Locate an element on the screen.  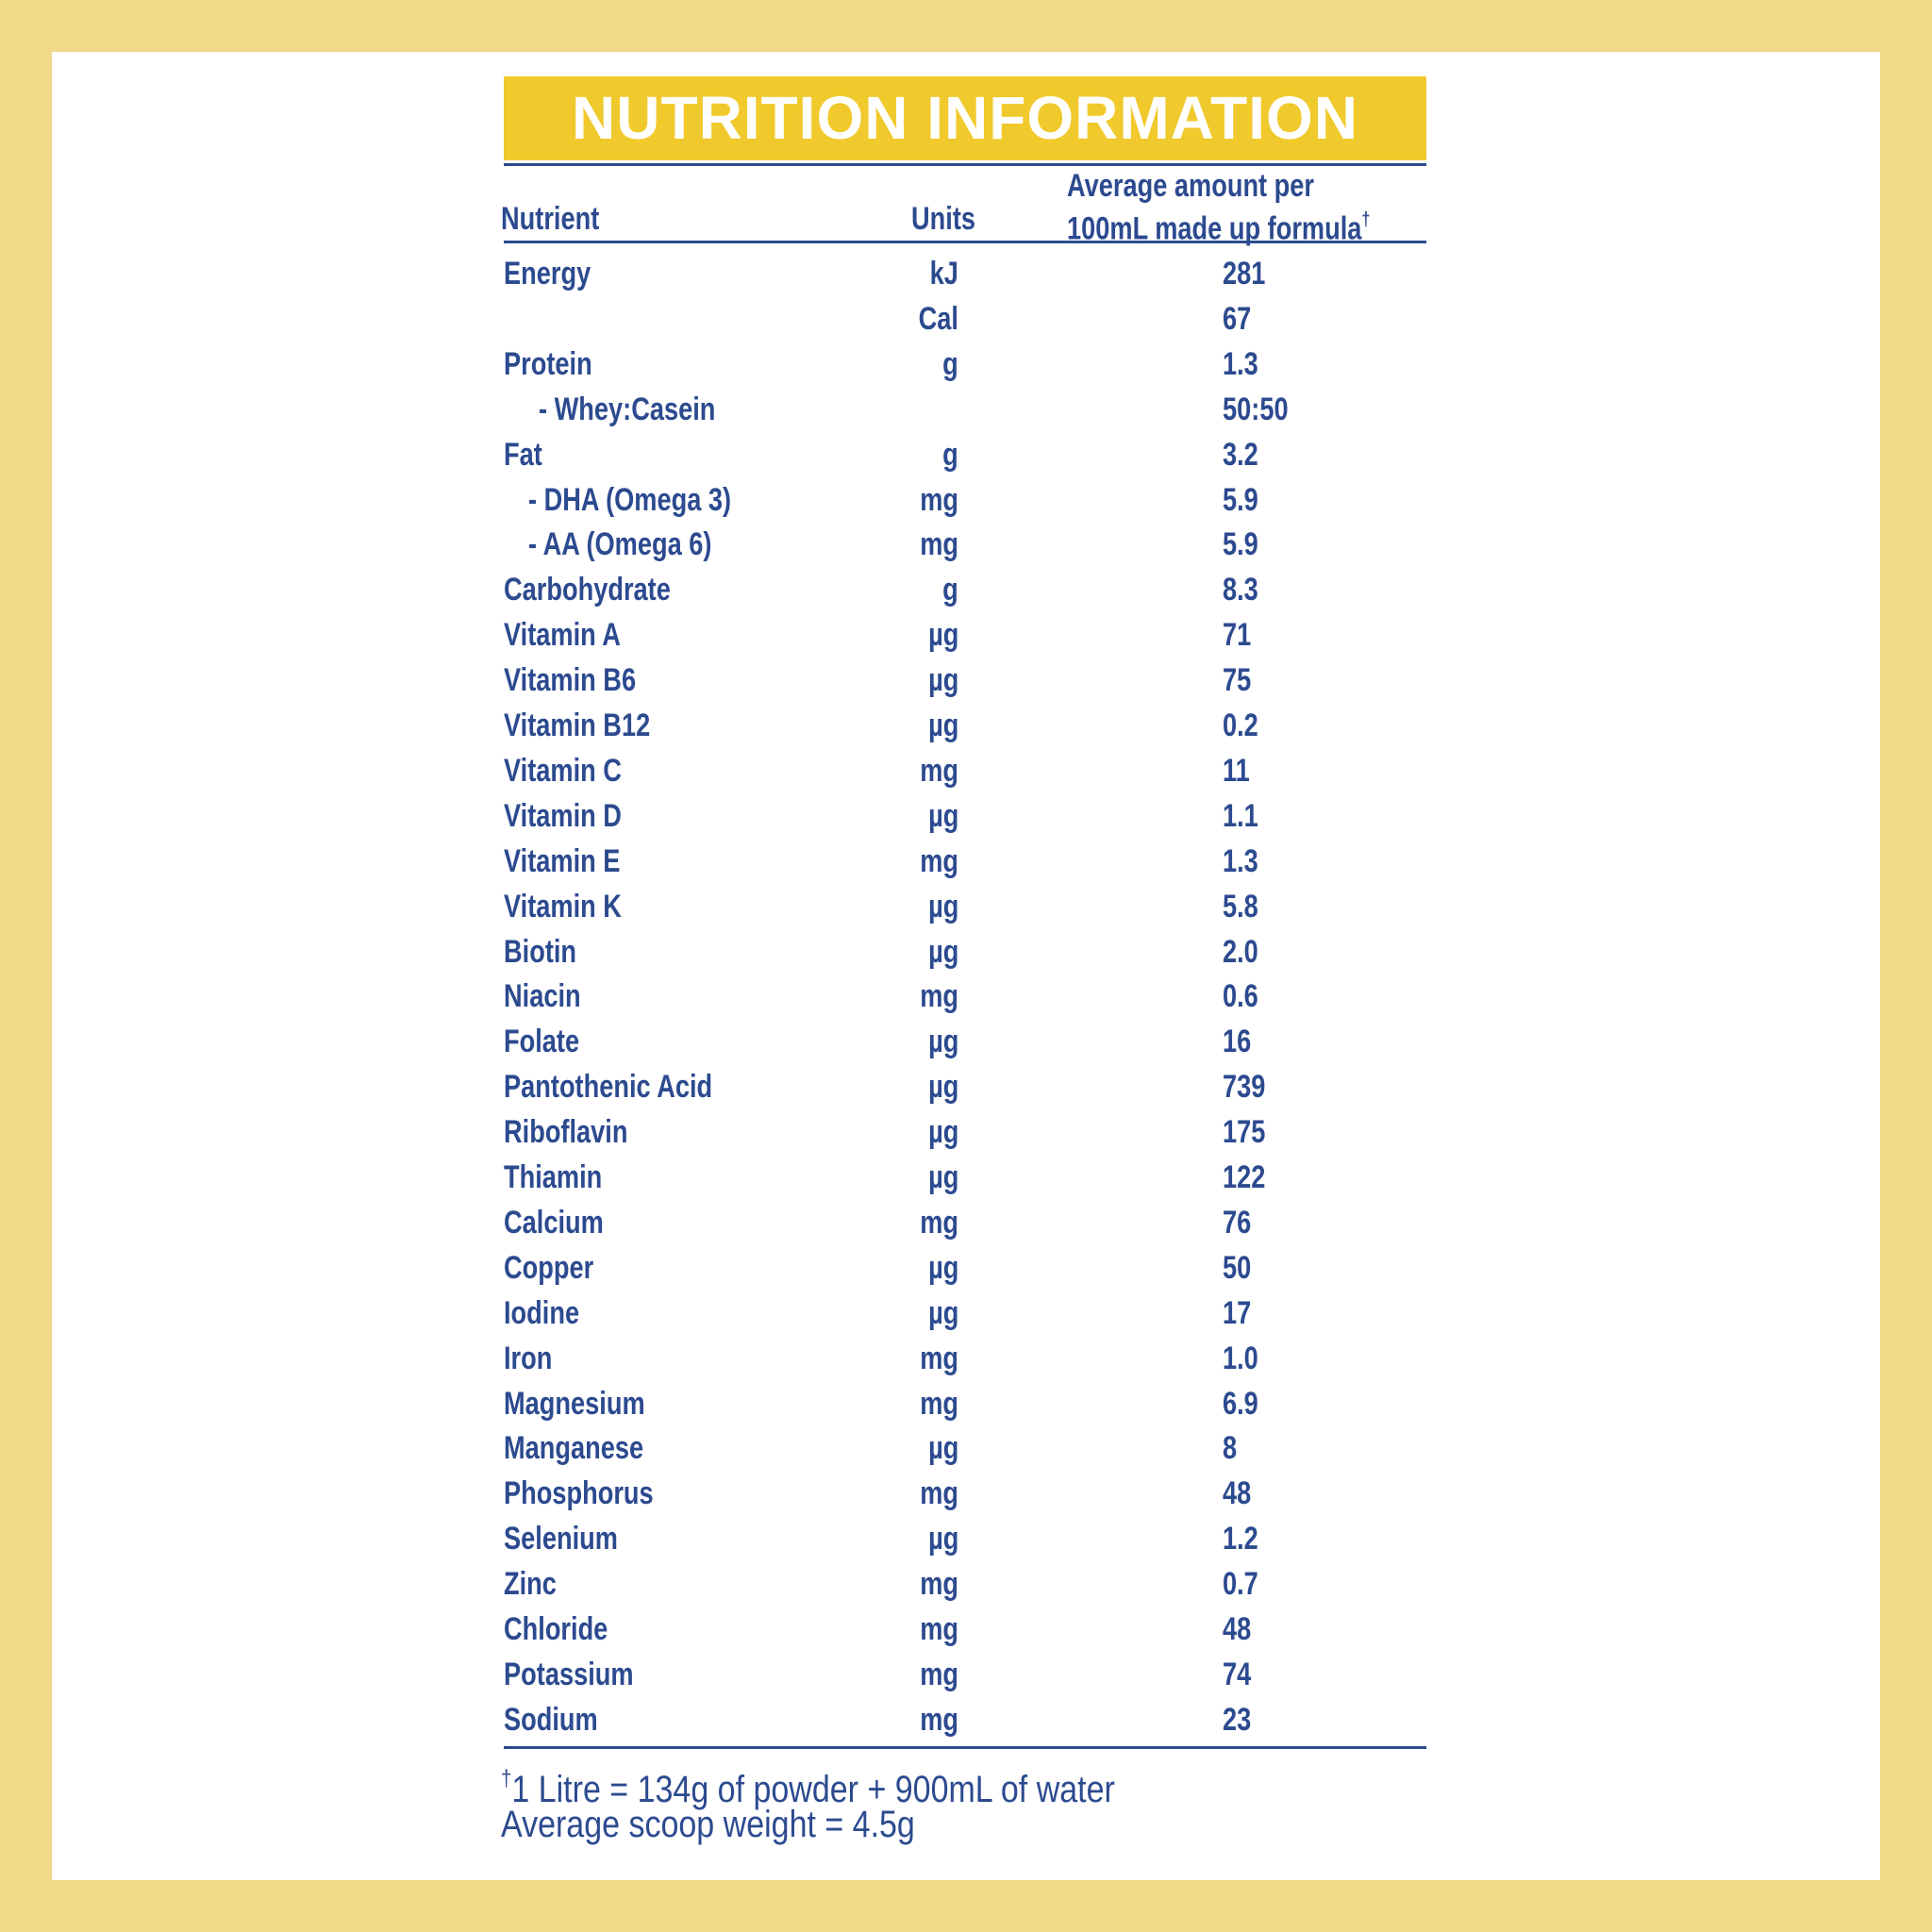
amount: 23 is located at coordinates (1238, 1719).